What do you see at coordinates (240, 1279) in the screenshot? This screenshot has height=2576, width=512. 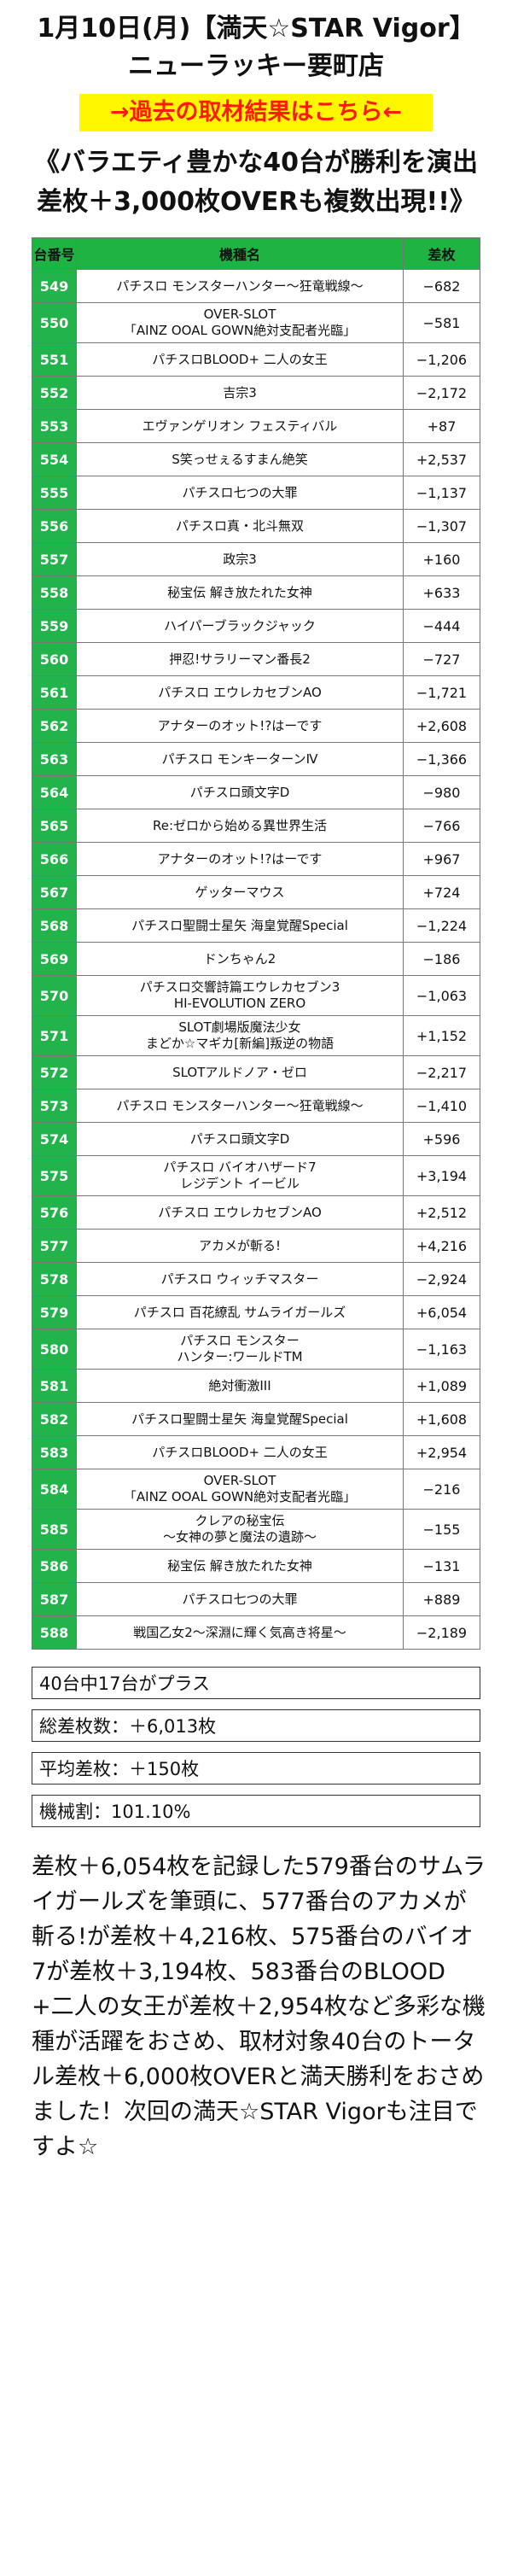 I see `machine-name-cell: パチスロ ウィッチマスター` at bounding box center [240, 1279].